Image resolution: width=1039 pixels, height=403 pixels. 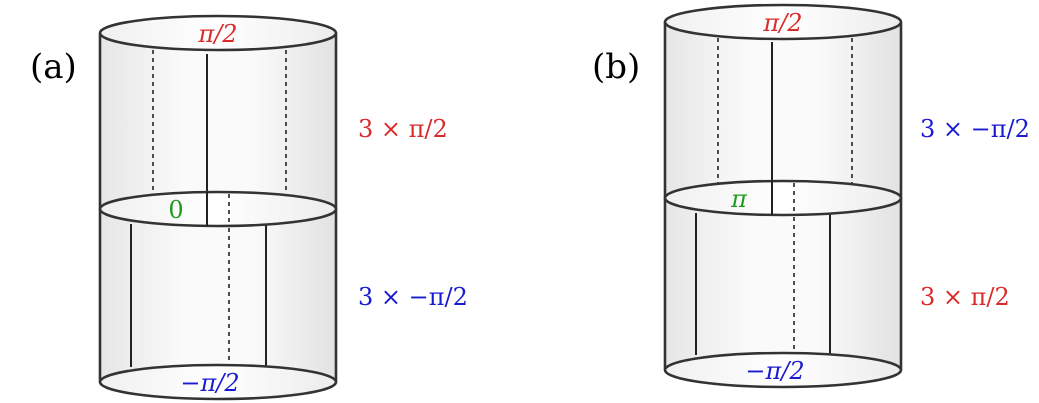 What do you see at coordinates (774, 371) in the screenshot?
I see `panel-b-bottom-ring-label: −π/2` at bounding box center [774, 371].